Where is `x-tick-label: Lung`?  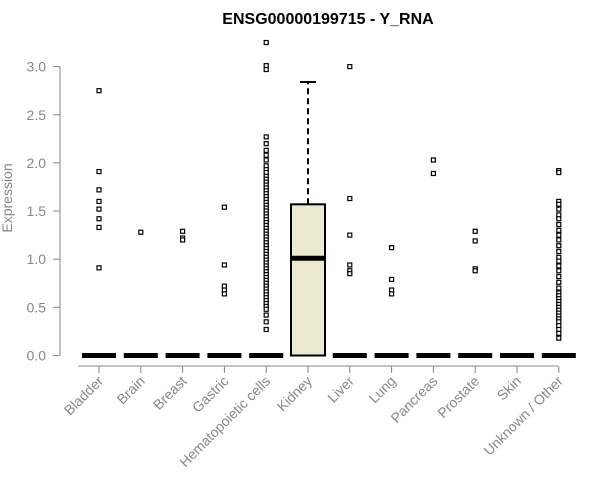 x-tick-label: Lung is located at coordinates (381, 389).